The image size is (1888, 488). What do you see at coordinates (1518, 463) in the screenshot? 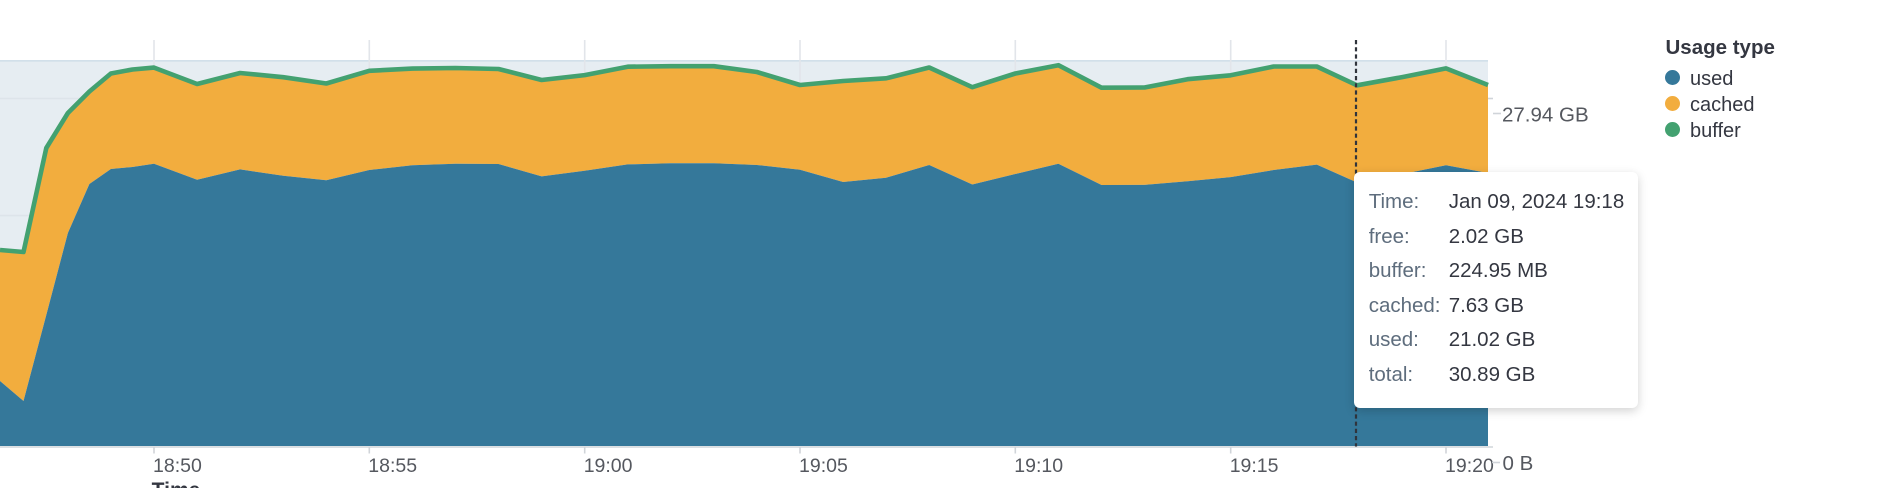
I see `svg-text: 0 B` at bounding box center [1518, 463].